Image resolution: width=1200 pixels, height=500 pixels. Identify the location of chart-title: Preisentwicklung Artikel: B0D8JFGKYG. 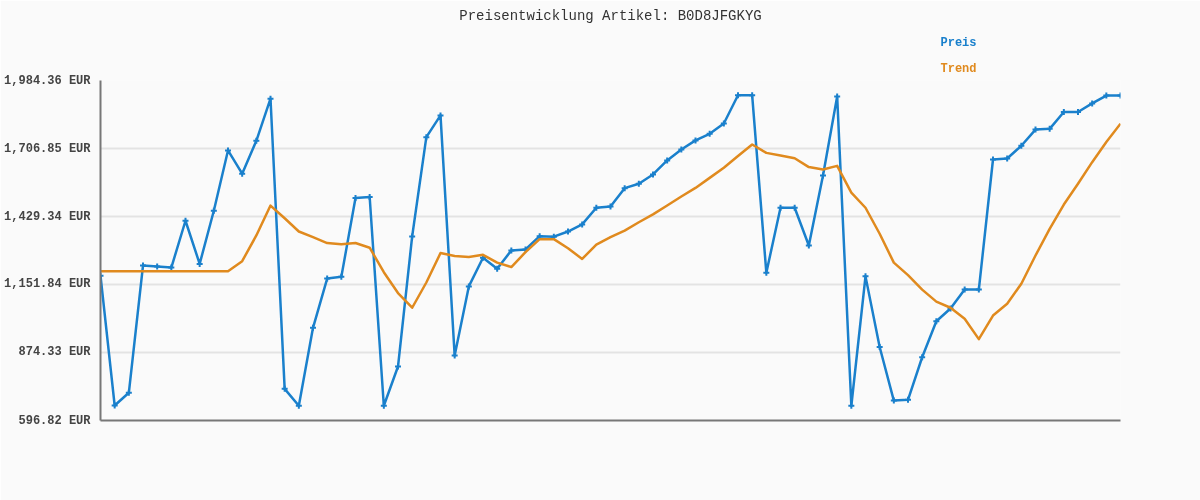
(610, 15).